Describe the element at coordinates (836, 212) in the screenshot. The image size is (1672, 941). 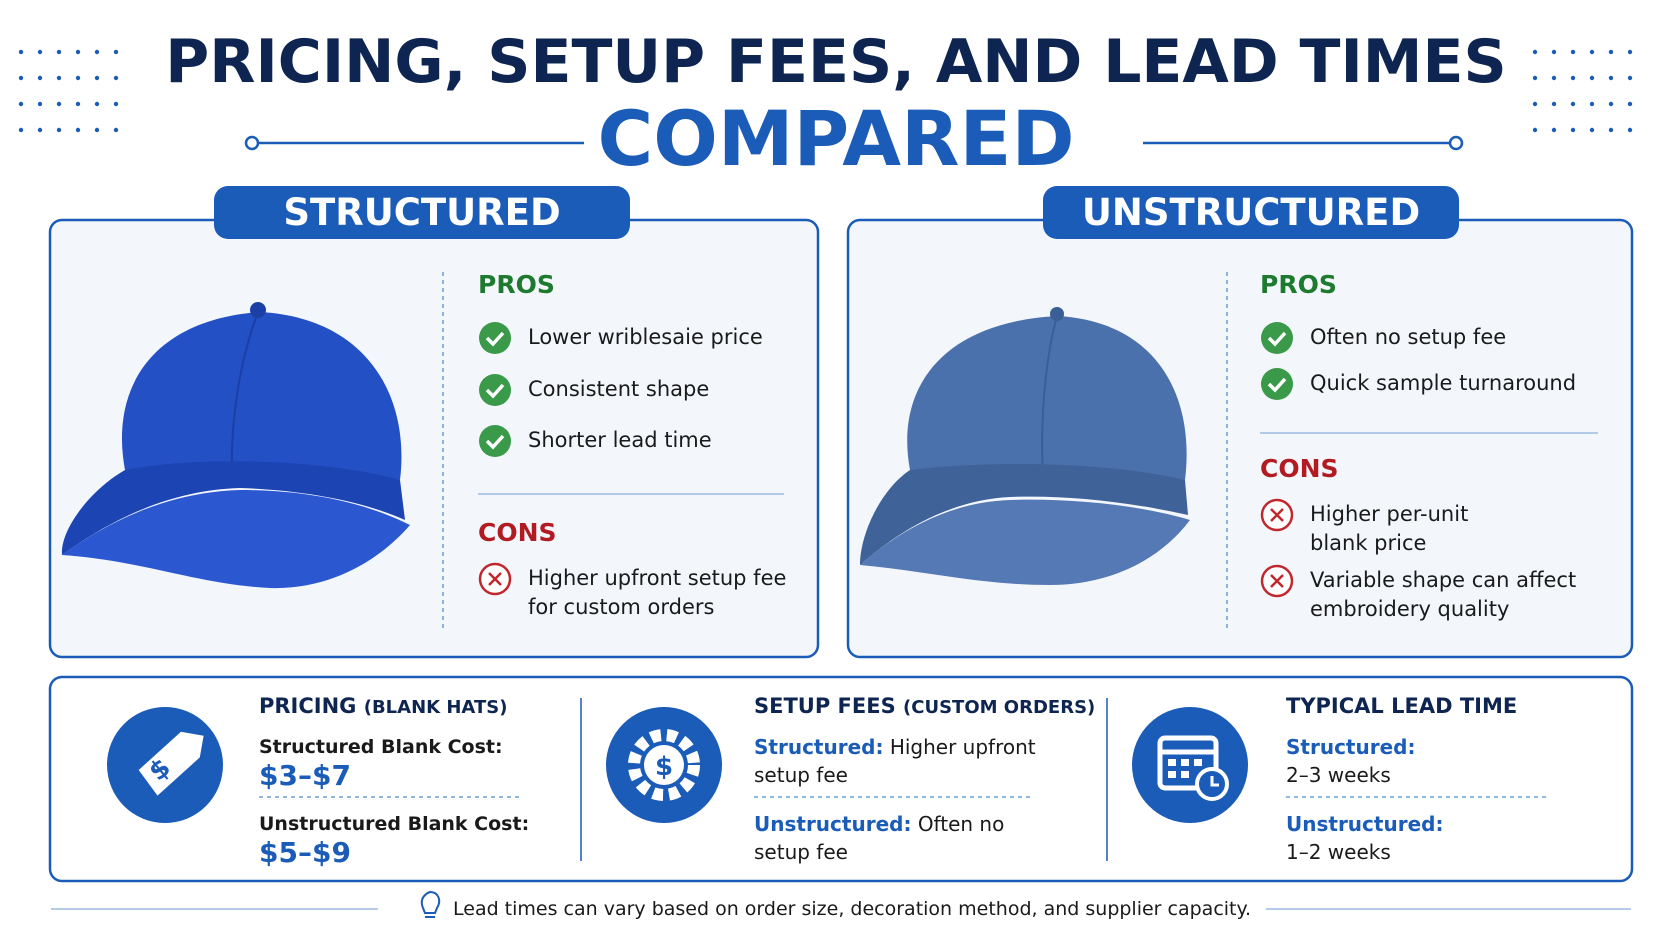
I see `tabs` at that location.